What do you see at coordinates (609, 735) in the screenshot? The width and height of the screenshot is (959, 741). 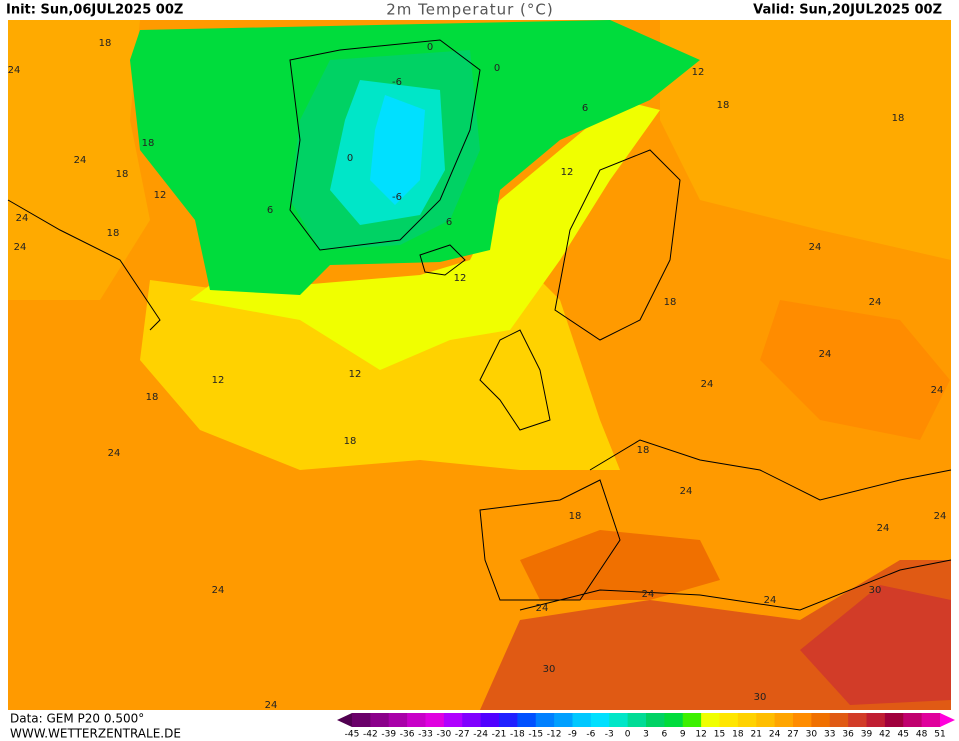 I see `legend-label: -3` at bounding box center [609, 735].